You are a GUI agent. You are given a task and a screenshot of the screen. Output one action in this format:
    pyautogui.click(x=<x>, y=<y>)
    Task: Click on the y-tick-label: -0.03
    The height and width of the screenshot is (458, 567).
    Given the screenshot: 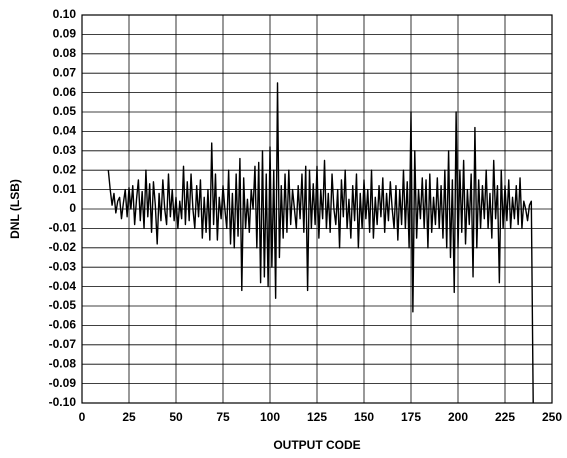 What is the action you would take?
    pyautogui.click(x=63, y=266)
    